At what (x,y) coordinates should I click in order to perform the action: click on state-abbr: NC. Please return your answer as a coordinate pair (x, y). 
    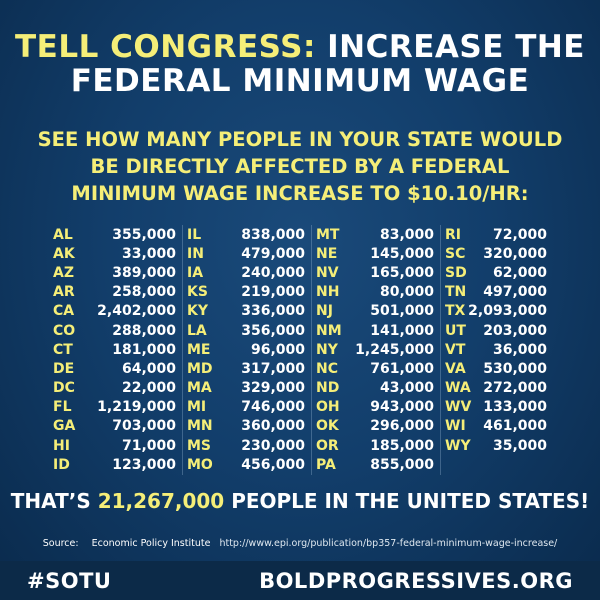
    Looking at the image, I should click on (327, 368).